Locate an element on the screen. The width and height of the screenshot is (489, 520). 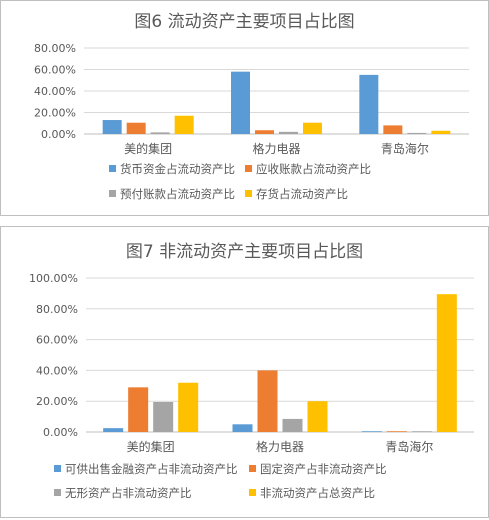
chart-2-legend-label: 固定资产占非流动资产比 is located at coordinates (323, 469).